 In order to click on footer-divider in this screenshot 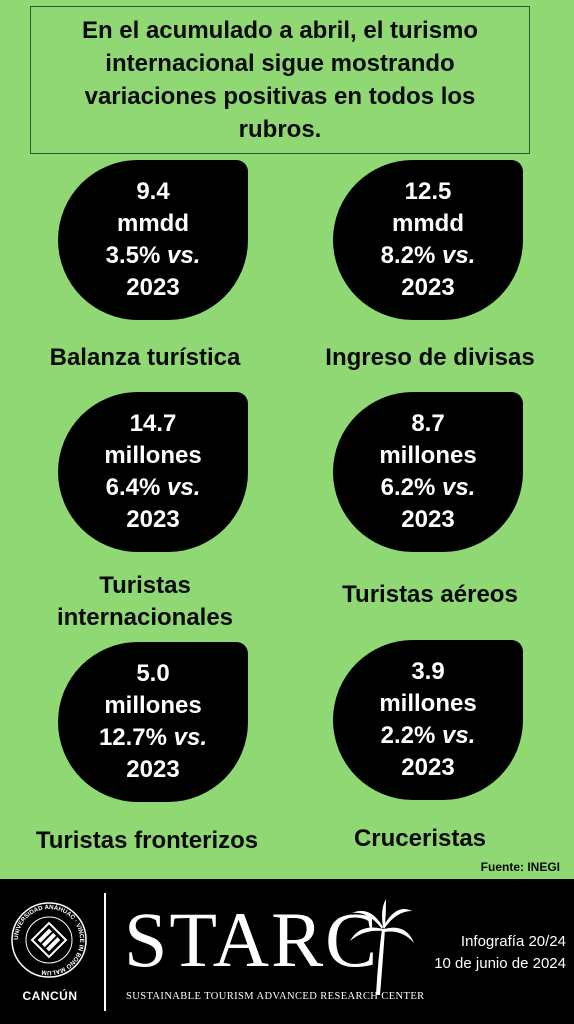, I will do `click(105, 952)`.